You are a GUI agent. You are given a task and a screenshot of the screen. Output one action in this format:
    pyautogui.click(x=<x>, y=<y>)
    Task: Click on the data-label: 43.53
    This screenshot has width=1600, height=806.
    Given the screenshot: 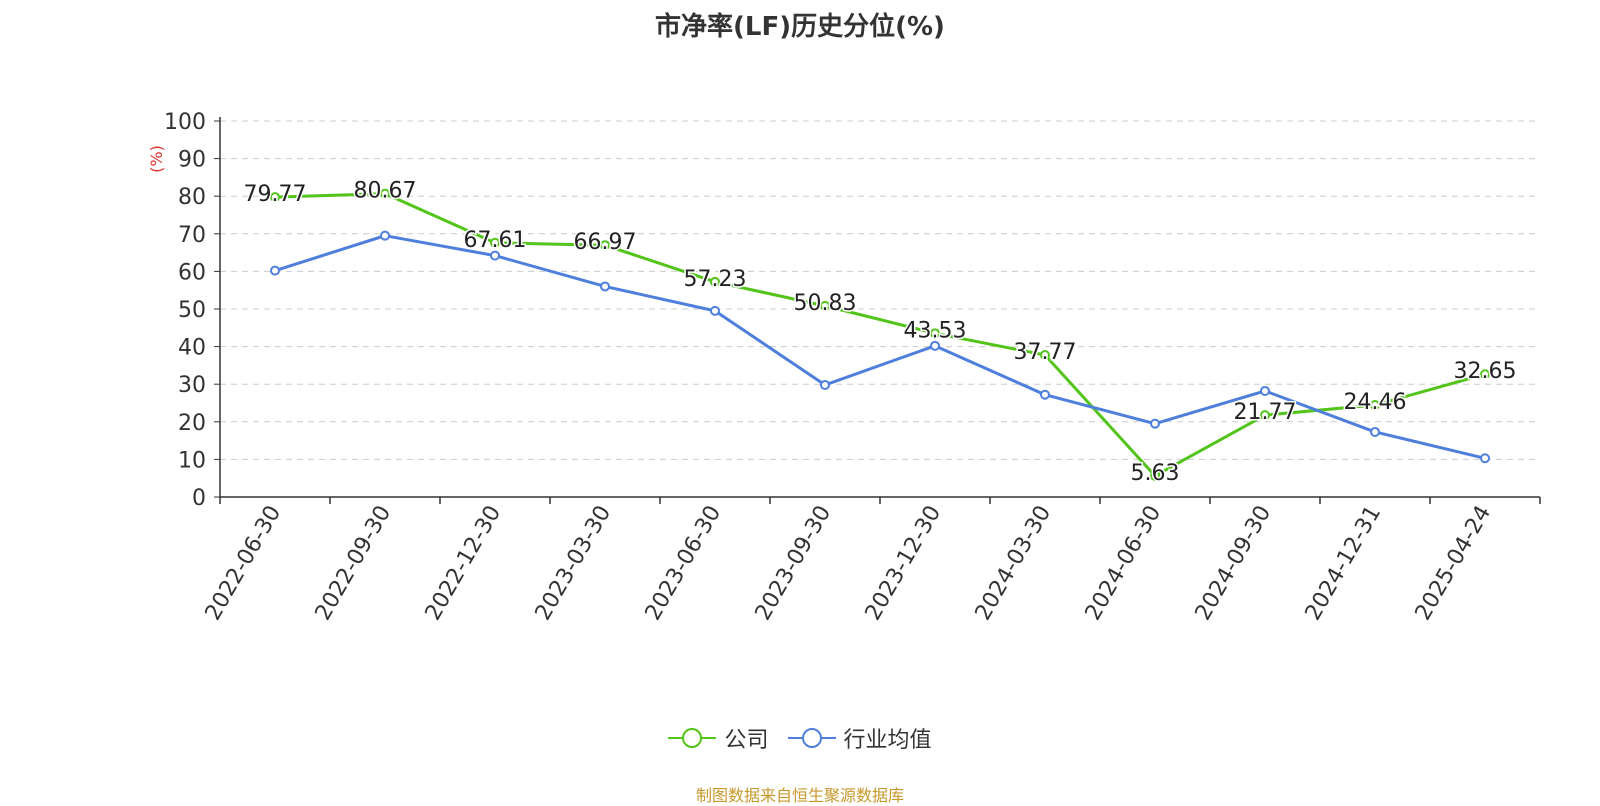 What is the action you would take?
    pyautogui.click(x=935, y=330)
    